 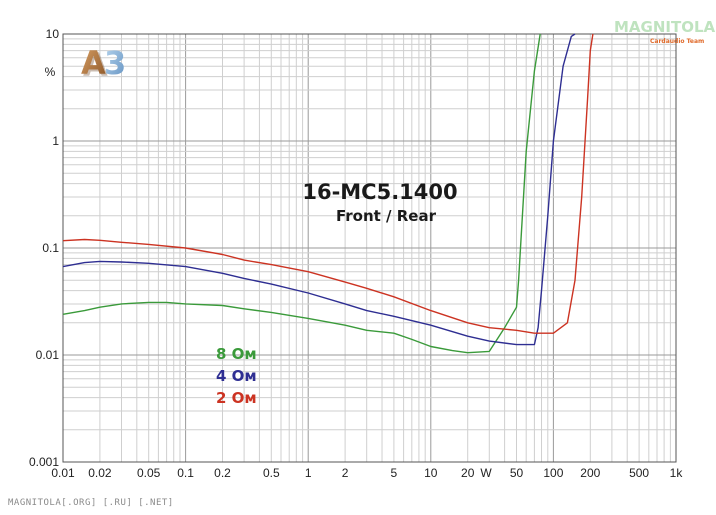 I want to click on a3-logo-shadow: A, so click(x=95, y=65).